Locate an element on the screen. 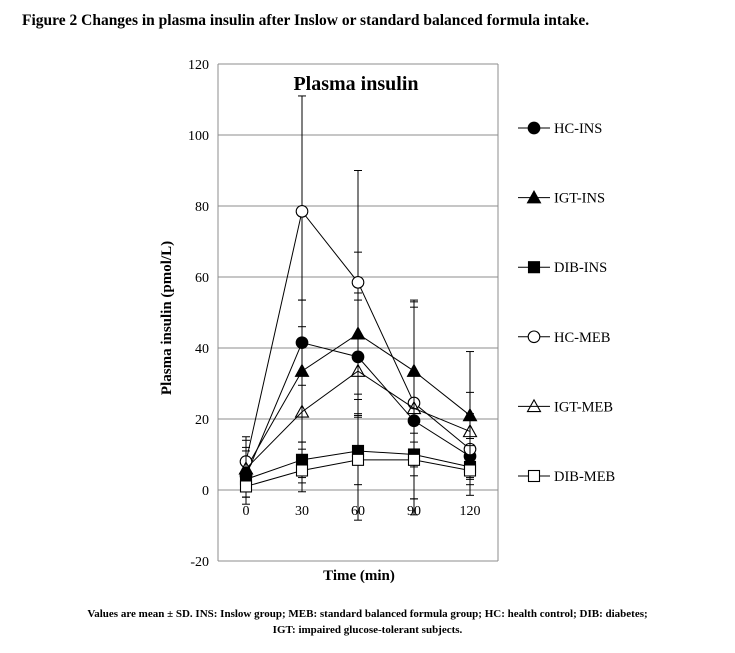  chart-title: Plasma insulin is located at coordinates (355, 84).